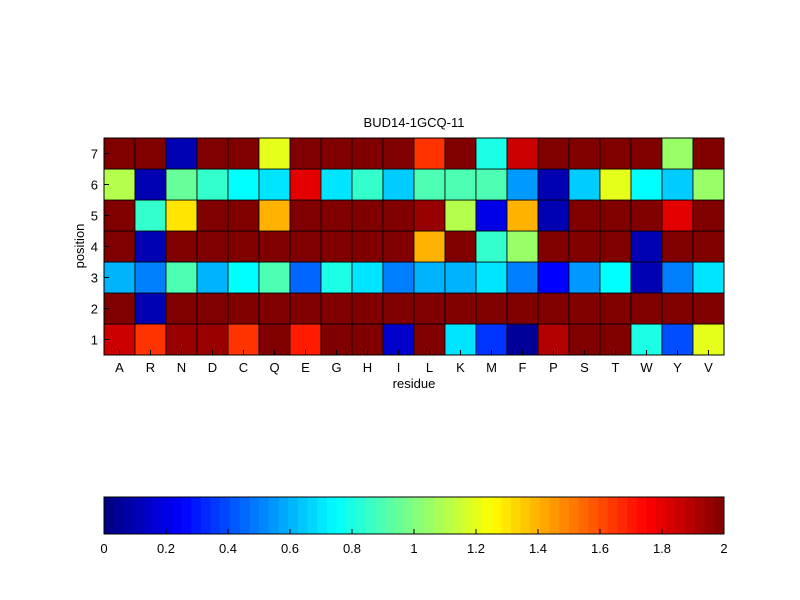 Image resolution: width=800 pixels, height=600 pixels. I want to click on x-tick-label: T, so click(616, 367).